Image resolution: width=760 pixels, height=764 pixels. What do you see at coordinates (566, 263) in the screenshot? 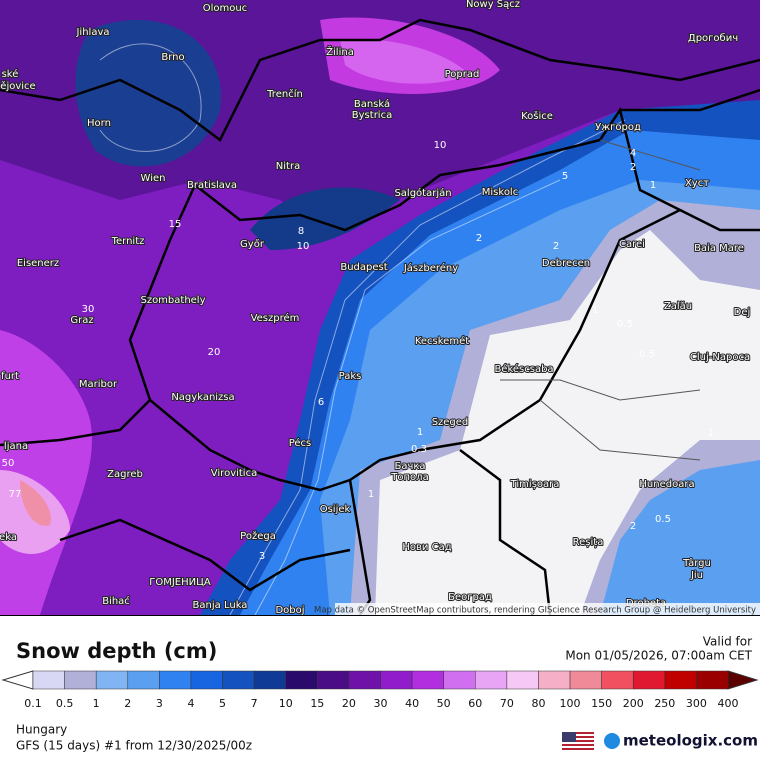
I see `place-label: Debrecen` at bounding box center [566, 263].